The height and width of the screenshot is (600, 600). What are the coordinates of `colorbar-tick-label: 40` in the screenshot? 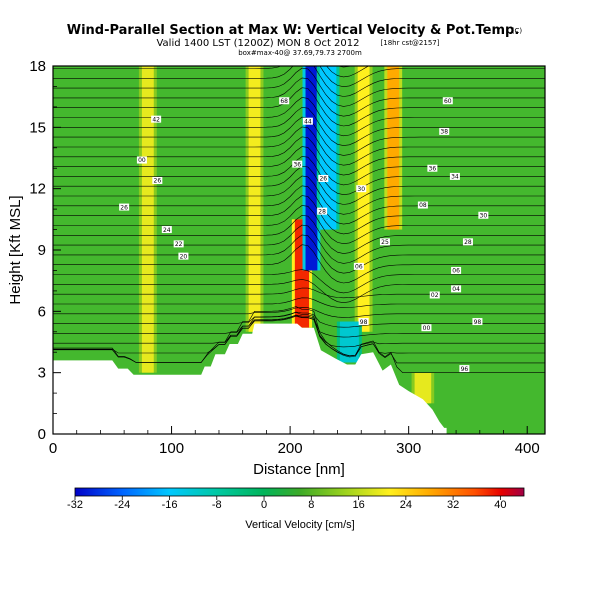 It's located at (500, 505).